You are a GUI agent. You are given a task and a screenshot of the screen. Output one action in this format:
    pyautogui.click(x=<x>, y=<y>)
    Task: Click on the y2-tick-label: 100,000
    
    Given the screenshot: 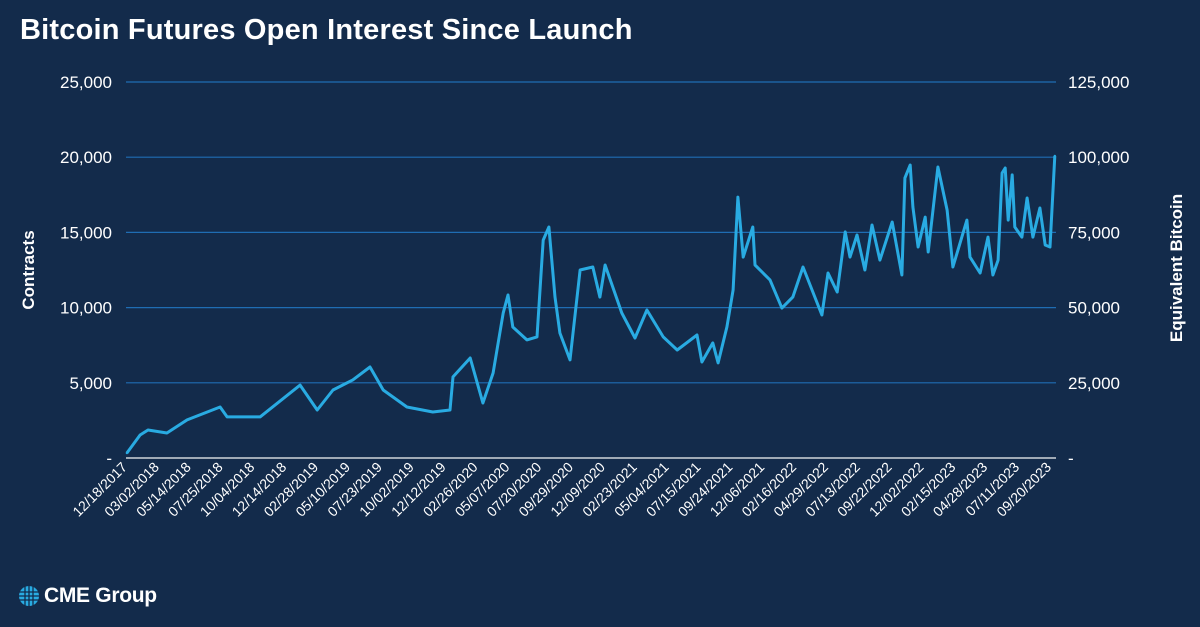 What is the action you would take?
    pyautogui.click(x=1098, y=157)
    